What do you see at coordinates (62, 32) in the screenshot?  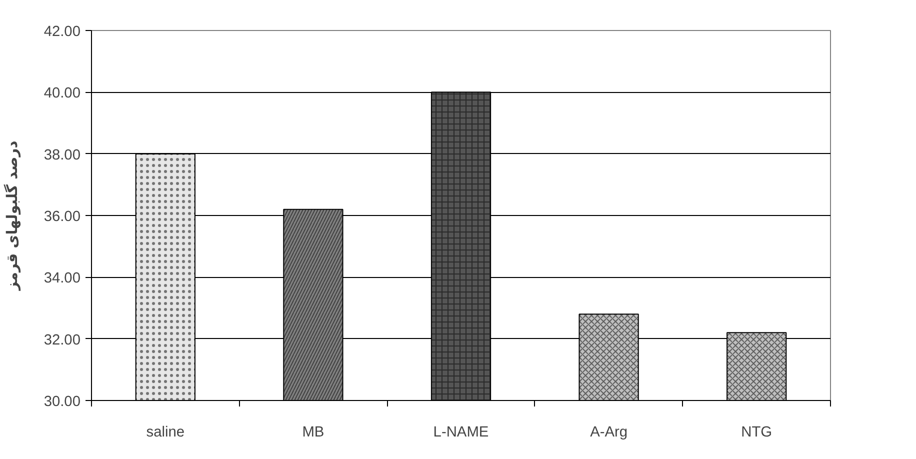 I see `y-tick-label: 42.00` at bounding box center [62, 32].